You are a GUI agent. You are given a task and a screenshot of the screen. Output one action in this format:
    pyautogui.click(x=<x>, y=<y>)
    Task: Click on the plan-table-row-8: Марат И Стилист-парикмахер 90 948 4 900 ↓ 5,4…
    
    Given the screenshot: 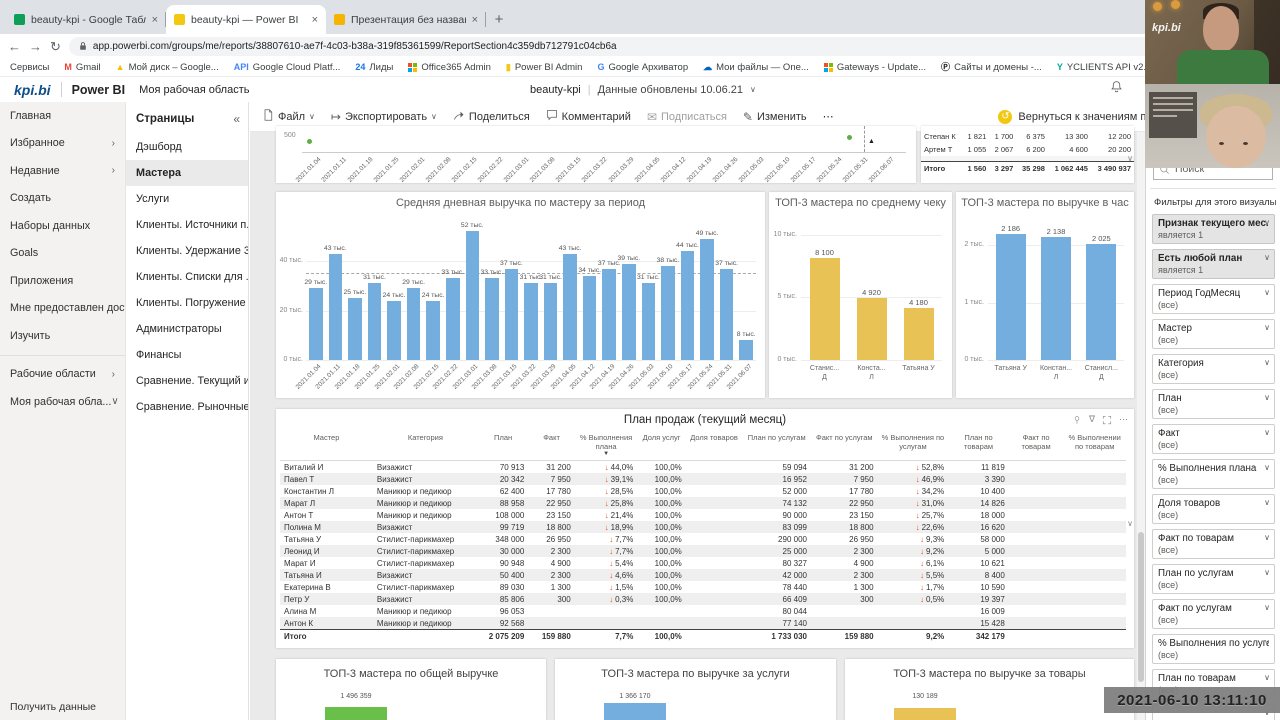 What is the action you would take?
    pyautogui.click(x=703, y=563)
    